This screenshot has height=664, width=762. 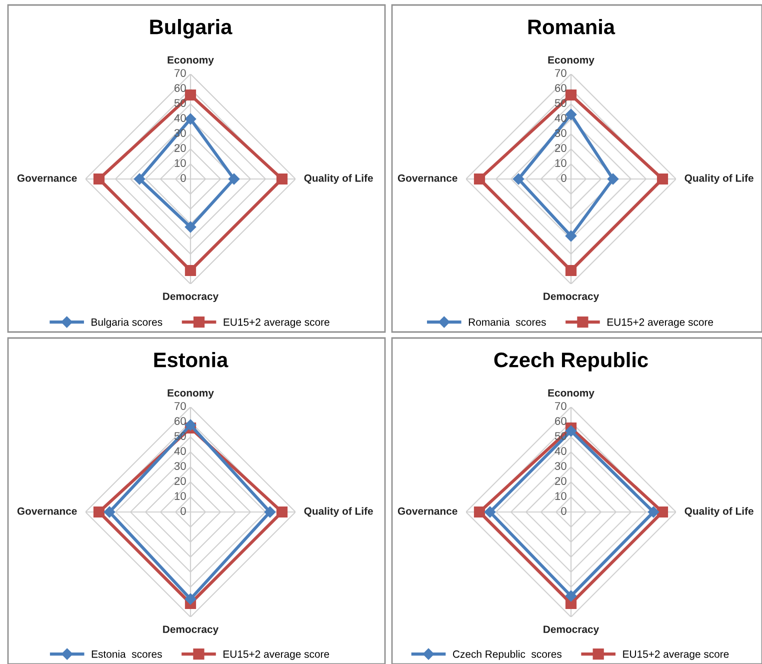 I want to click on chart-title: Romania, so click(x=572, y=26).